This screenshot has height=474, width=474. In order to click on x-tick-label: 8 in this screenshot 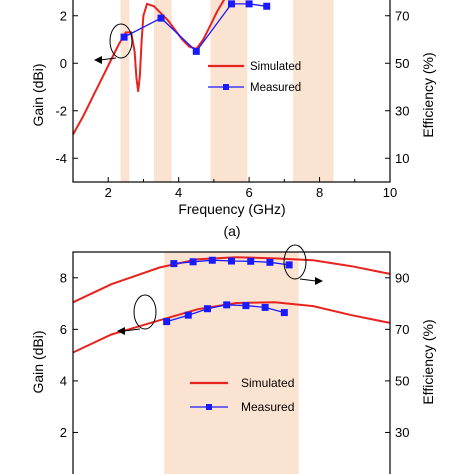, I will do `click(319, 192)`.